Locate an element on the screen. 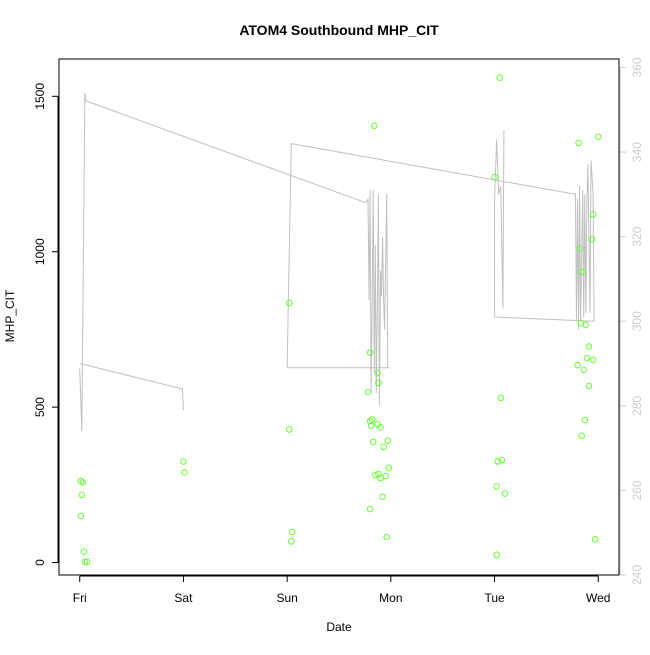 The height and width of the screenshot is (655, 650). y2-tick-label: 340 is located at coordinates (637, 152).